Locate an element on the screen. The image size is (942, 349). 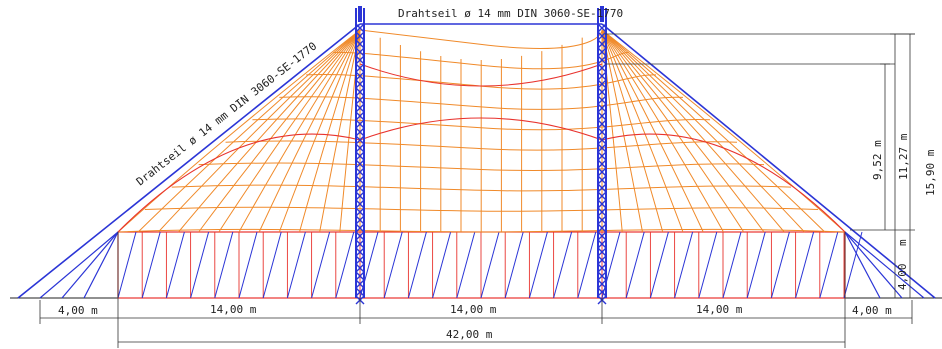
dim-span-right: 14,00 m is located at coordinates (719, 309).